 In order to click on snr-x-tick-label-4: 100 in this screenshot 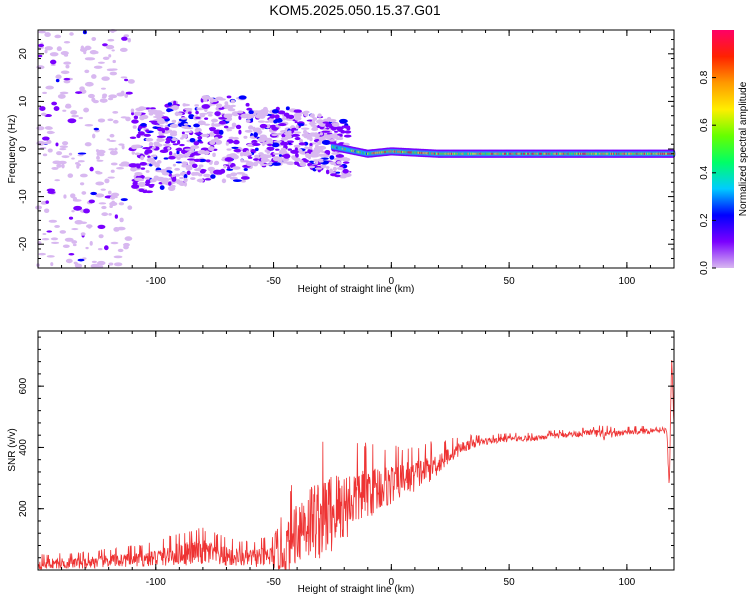, I will do `click(627, 582)`.